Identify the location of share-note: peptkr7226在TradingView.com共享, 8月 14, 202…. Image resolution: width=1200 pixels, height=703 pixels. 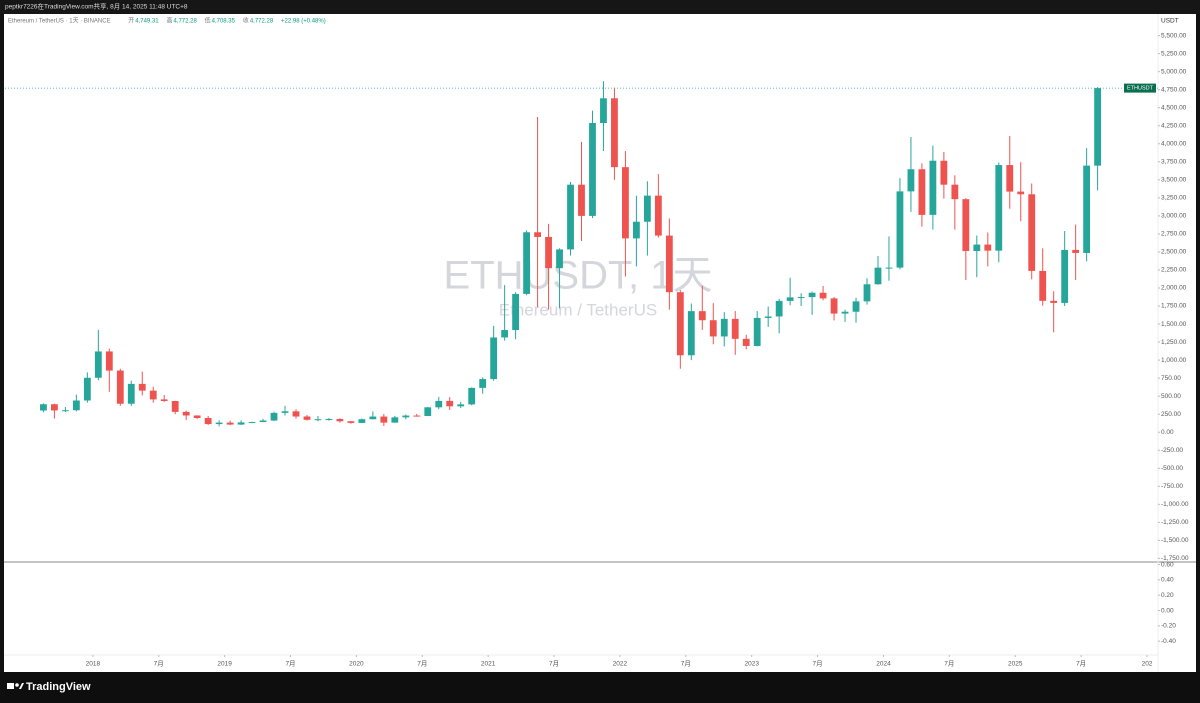
(96, 6).